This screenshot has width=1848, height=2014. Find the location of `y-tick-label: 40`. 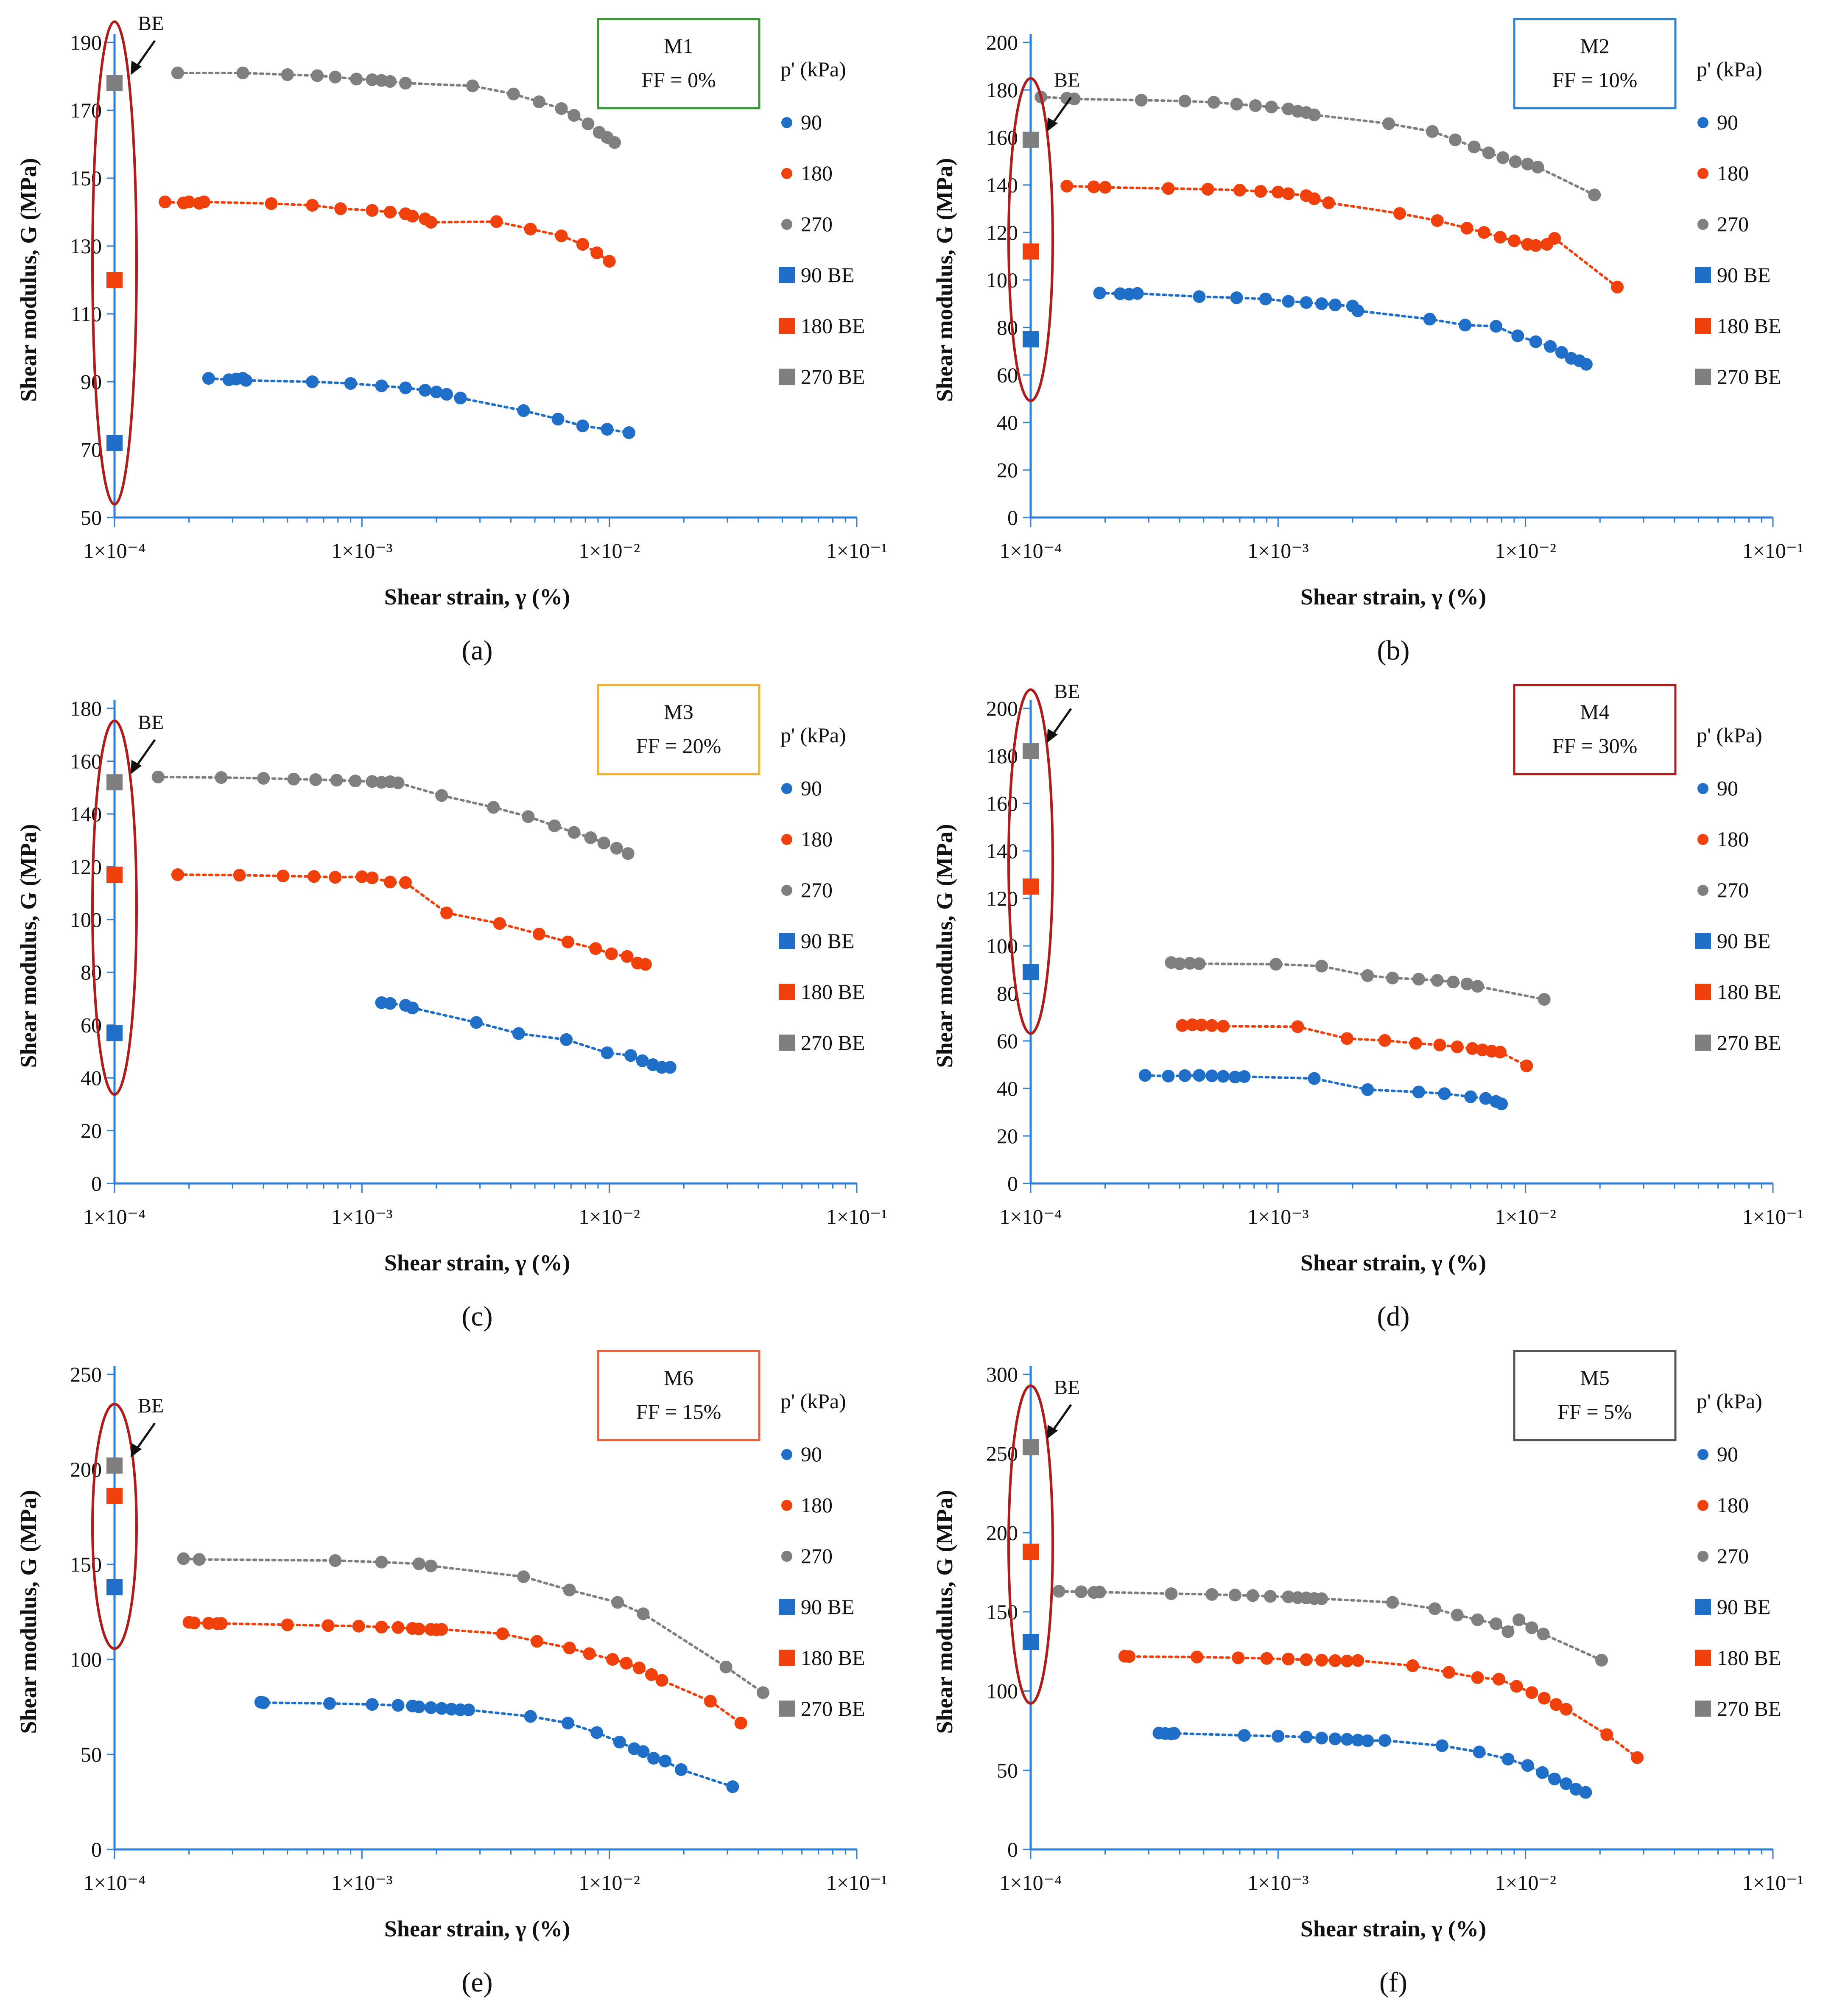

y-tick-label: 40 is located at coordinates (1007, 1088).